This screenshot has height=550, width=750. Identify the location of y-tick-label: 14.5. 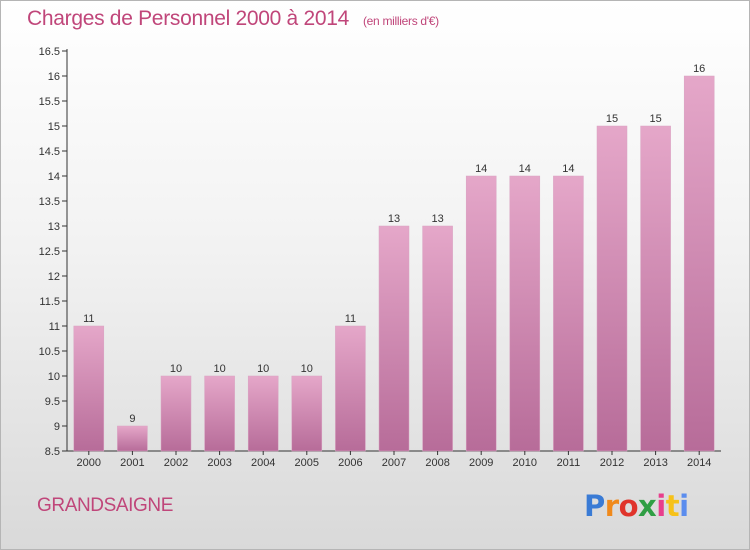
(49, 152).